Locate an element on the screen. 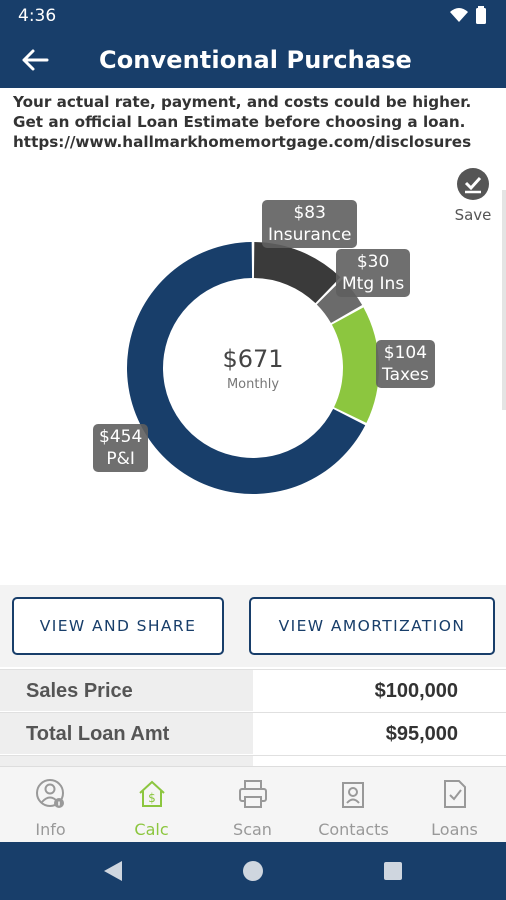 The image size is (506, 900). nav-scan: Scan is located at coordinates (252, 805).